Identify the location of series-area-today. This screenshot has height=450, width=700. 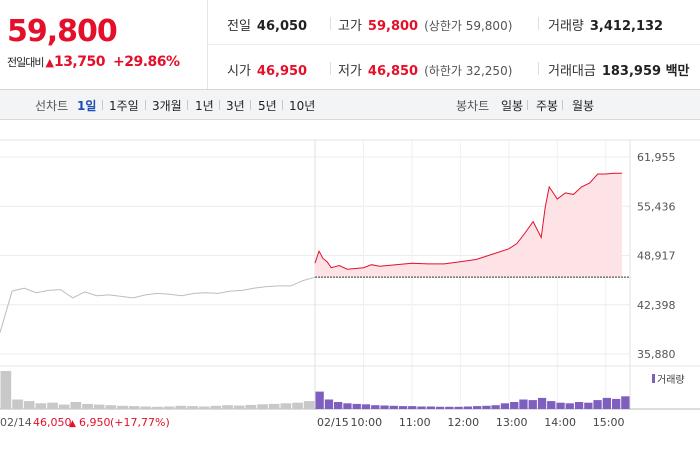
(468, 225).